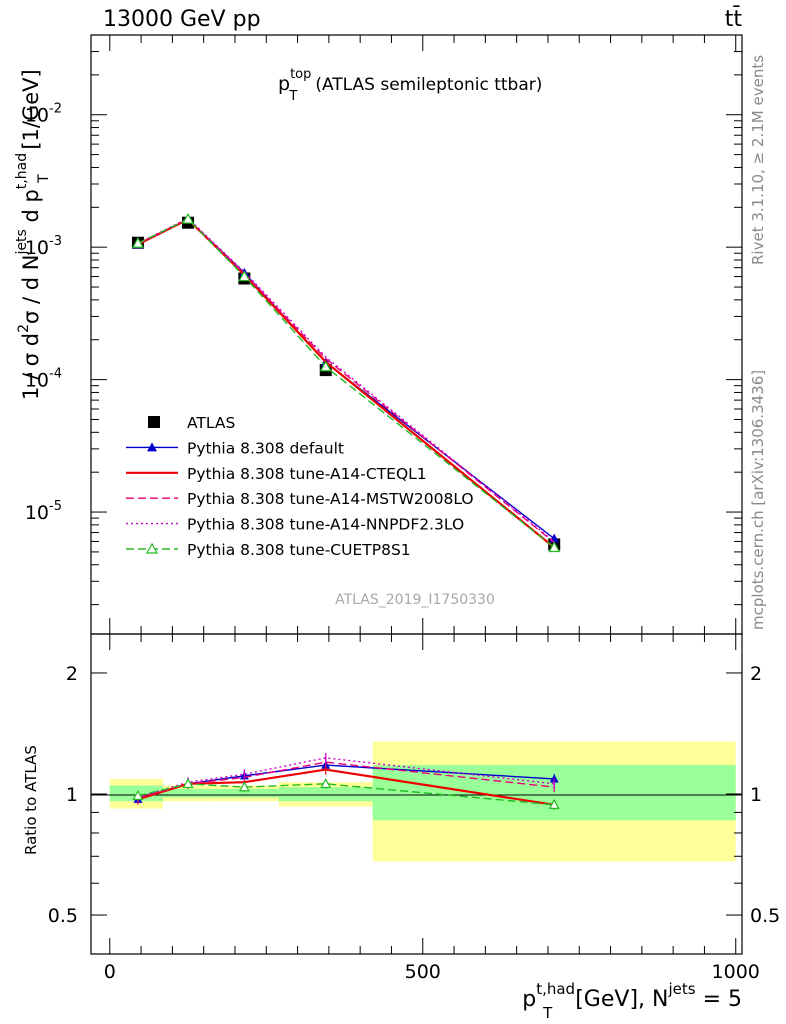 This screenshot has height=1024, width=786. What do you see at coordinates (618, 999) in the screenshot?
I see `xlabel-d: [GeV], N` at bounding box center [618, 999].